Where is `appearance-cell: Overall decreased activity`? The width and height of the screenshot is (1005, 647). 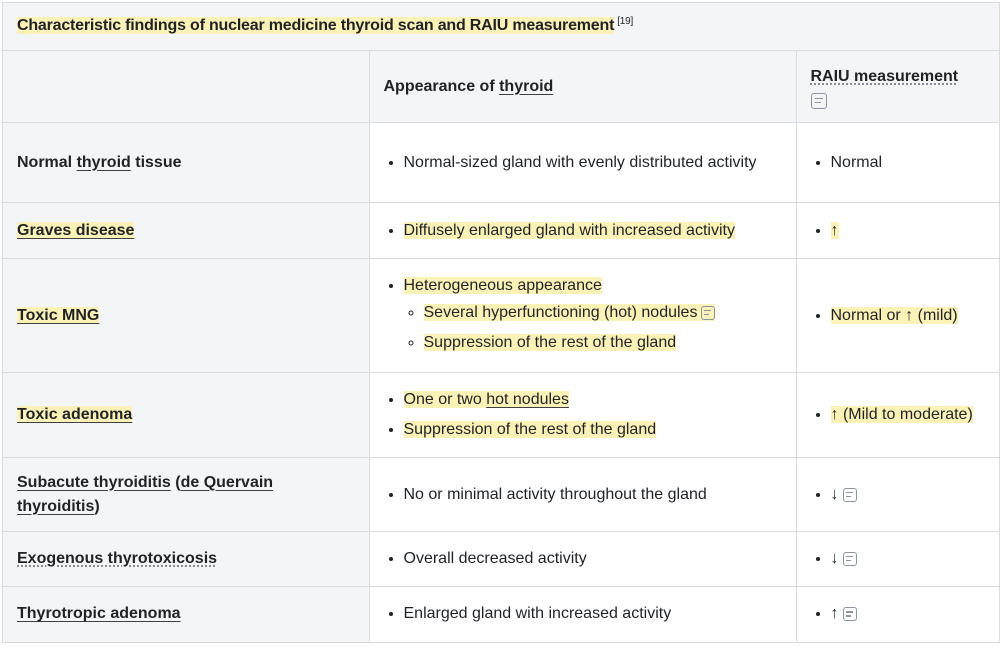 appearance-cell: Overall decreased activity is located at coordinates (583, 559).